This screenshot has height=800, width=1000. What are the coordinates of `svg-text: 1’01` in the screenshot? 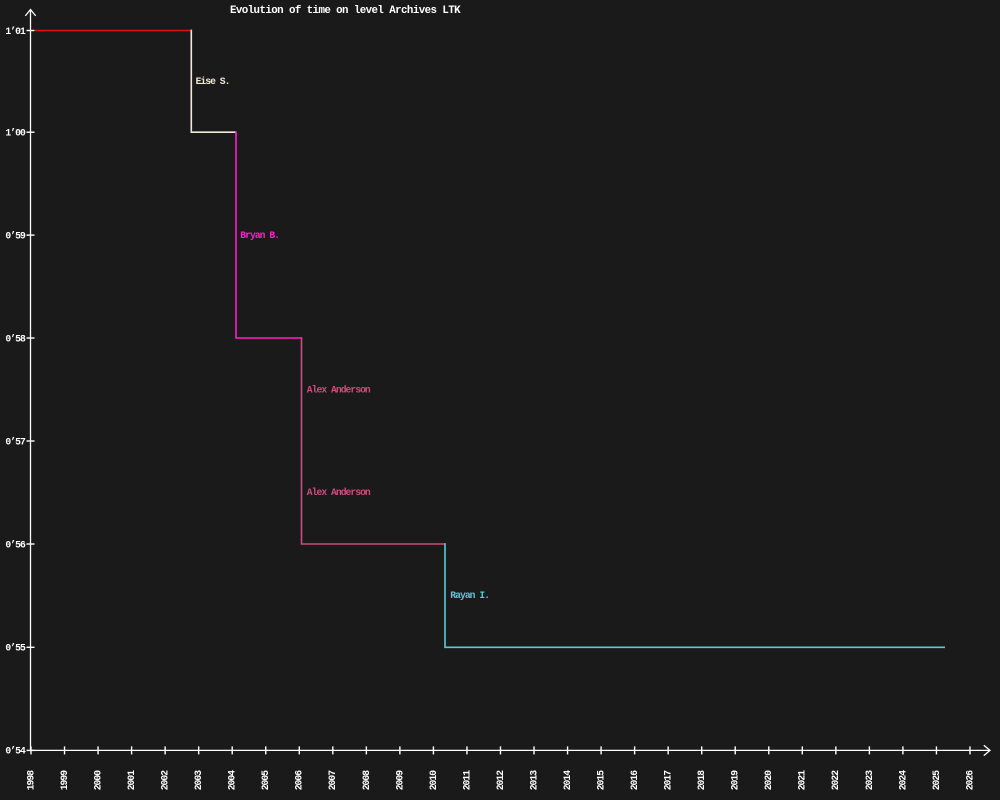 It's located at (15, 31).